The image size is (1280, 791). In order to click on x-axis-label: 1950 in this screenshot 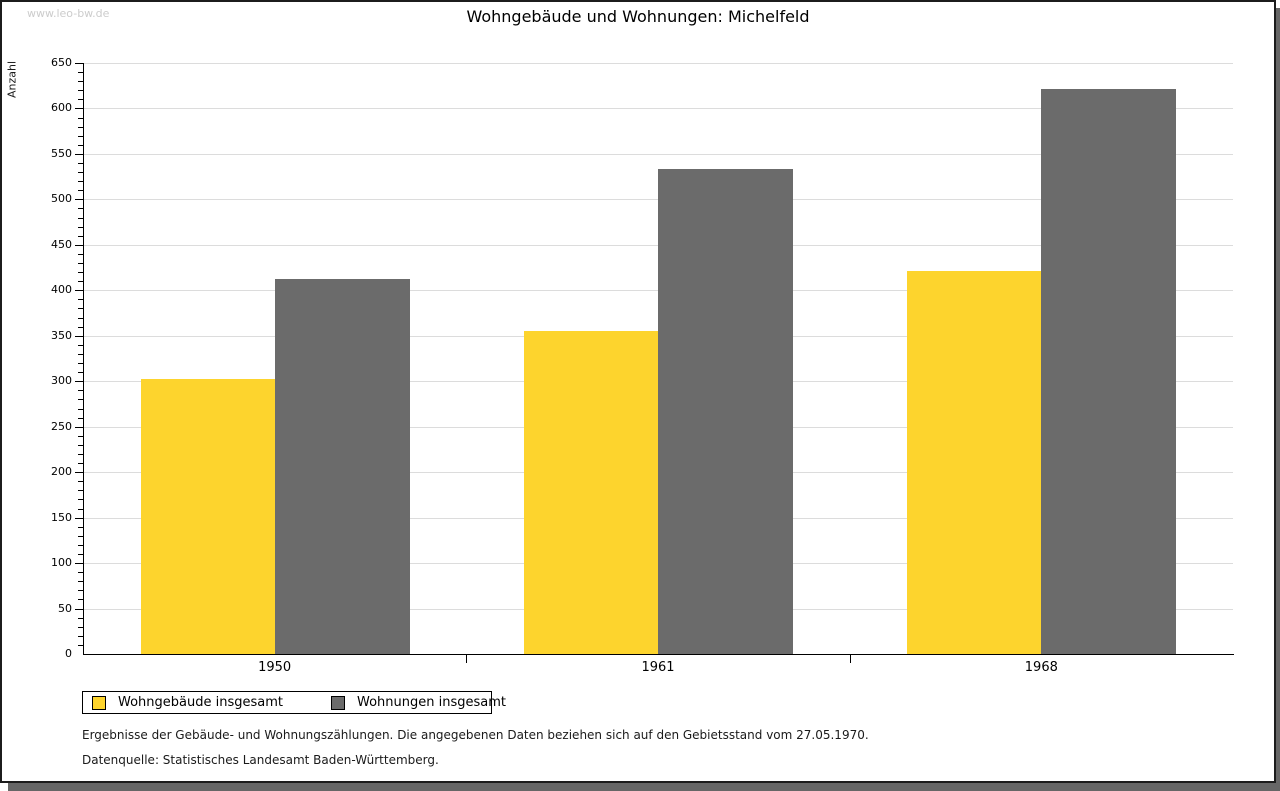, I will do `click(275, 667)`.